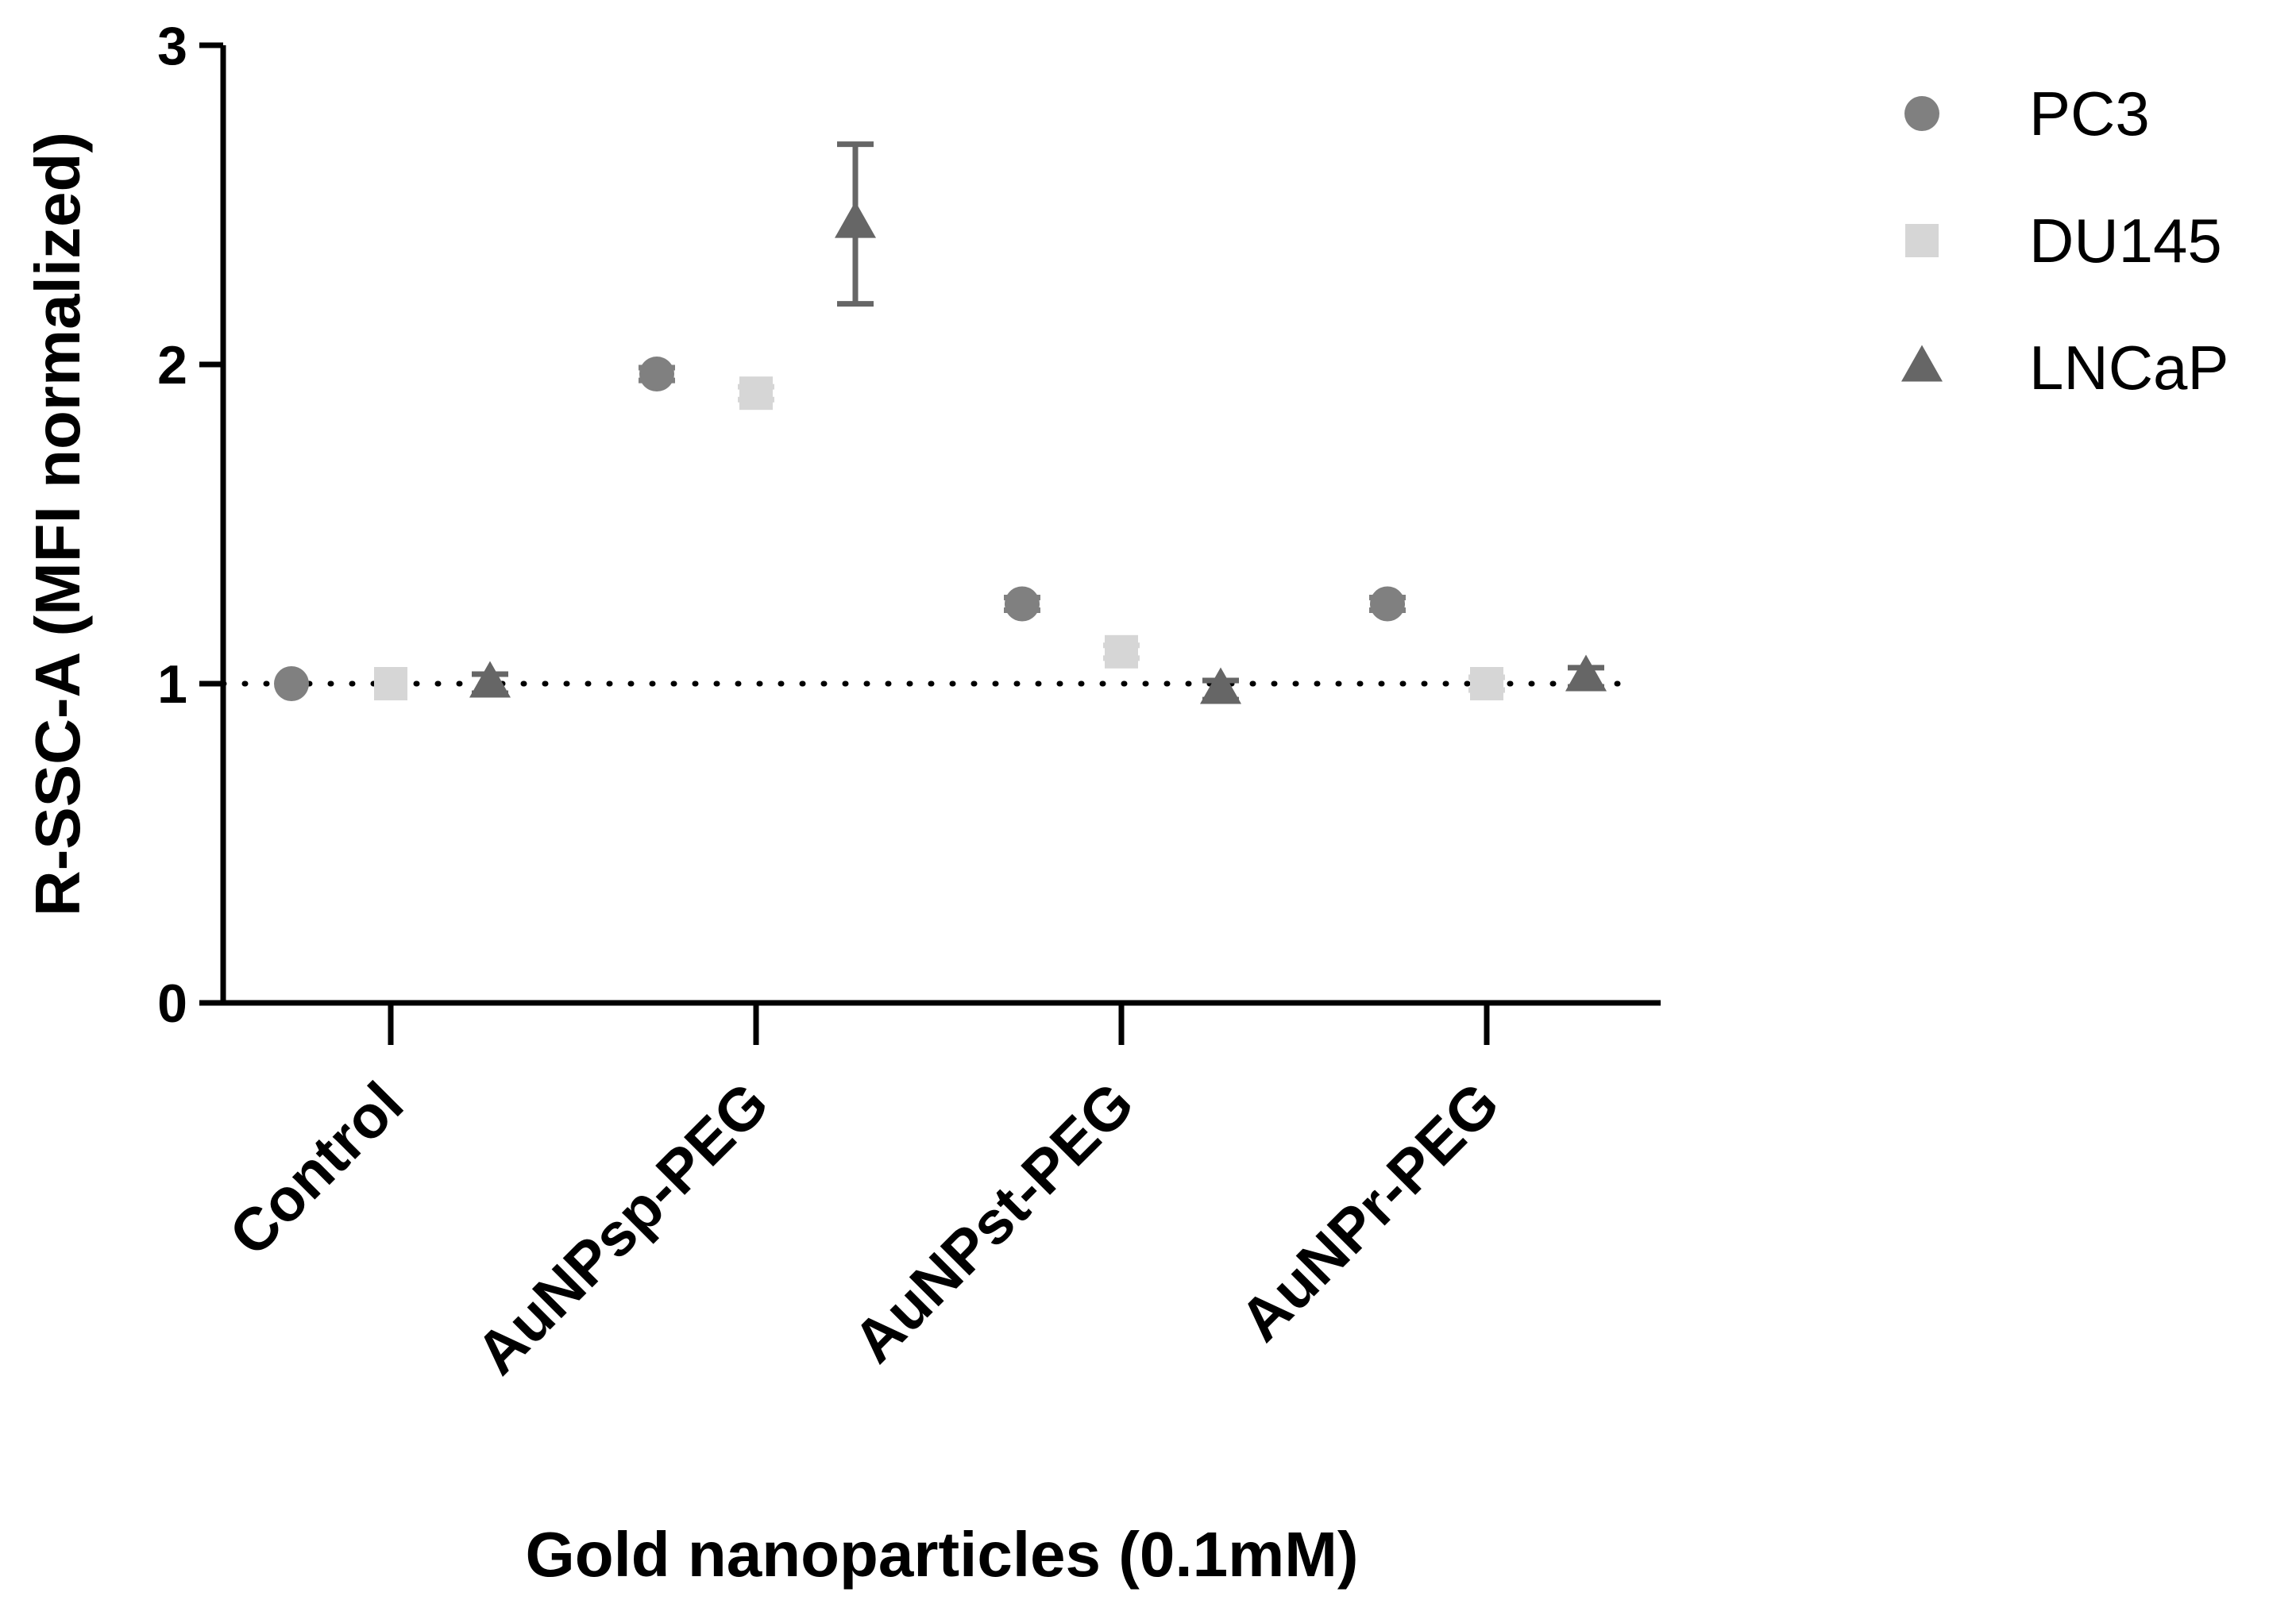 This screenshot has height=1600, width=2296. What do you see at coordinates (2089, 113) in the screenshot?
I see `legend-label-pc3: PC3` at bounding box center [2089, 113].